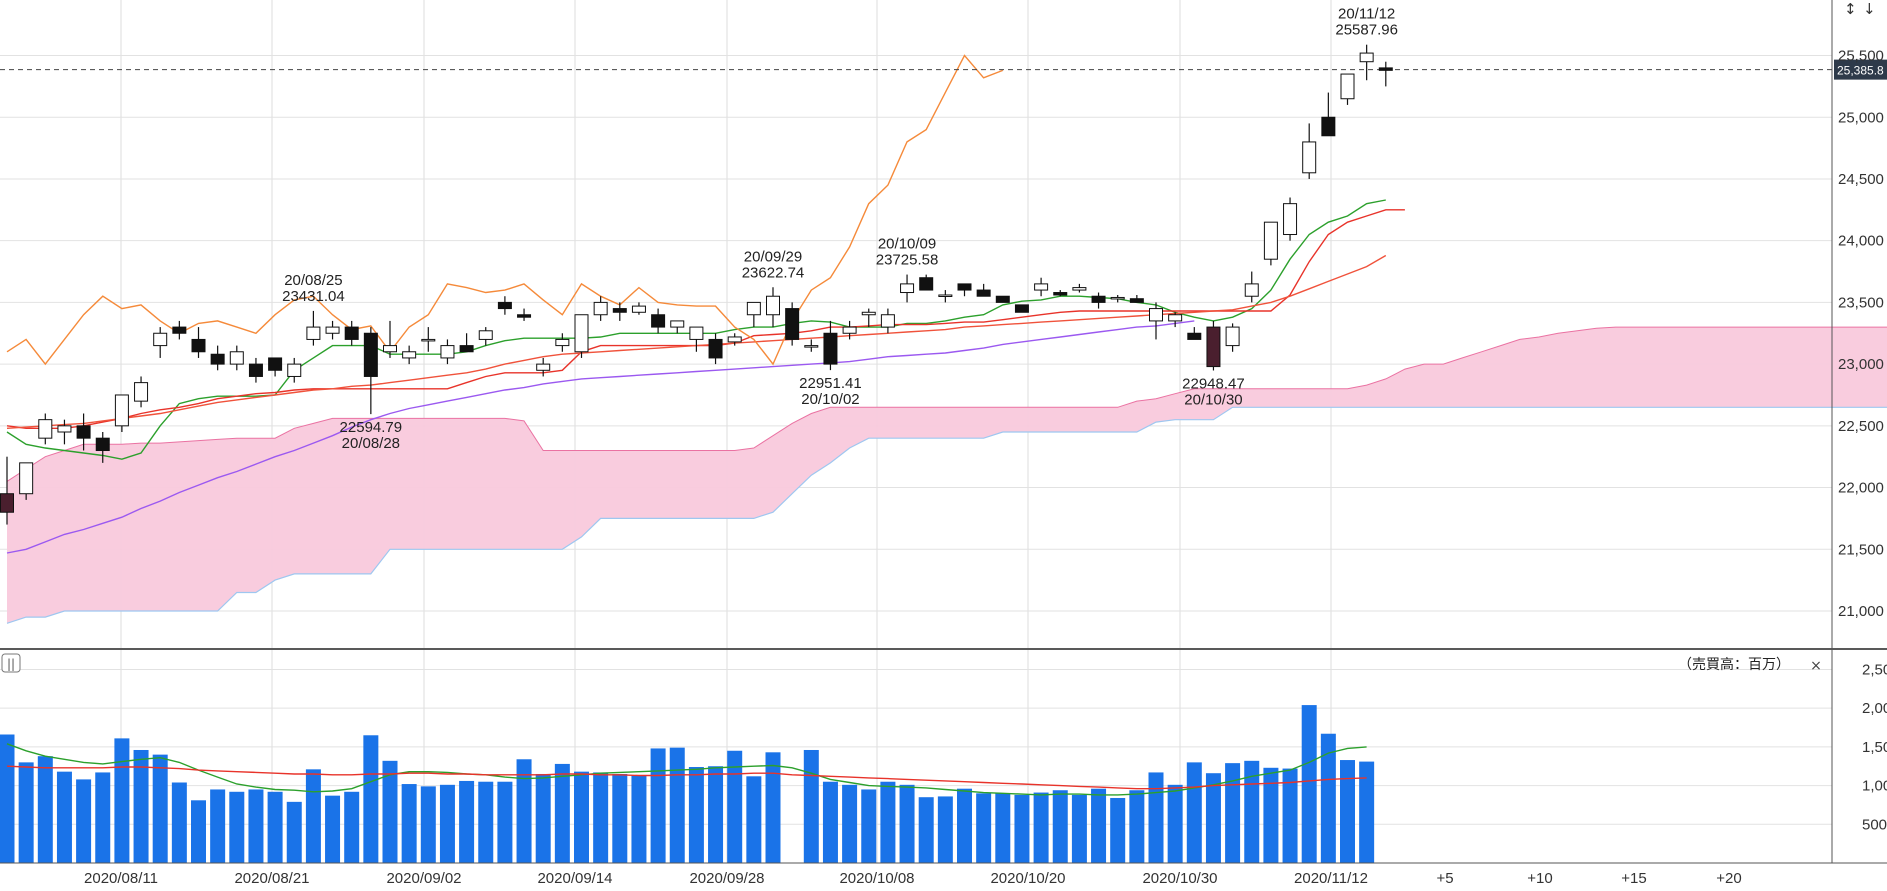 The height and width of the screenshot is (891, 1887). I want to click on annotation-value: 23725.58, so click(907, 260).